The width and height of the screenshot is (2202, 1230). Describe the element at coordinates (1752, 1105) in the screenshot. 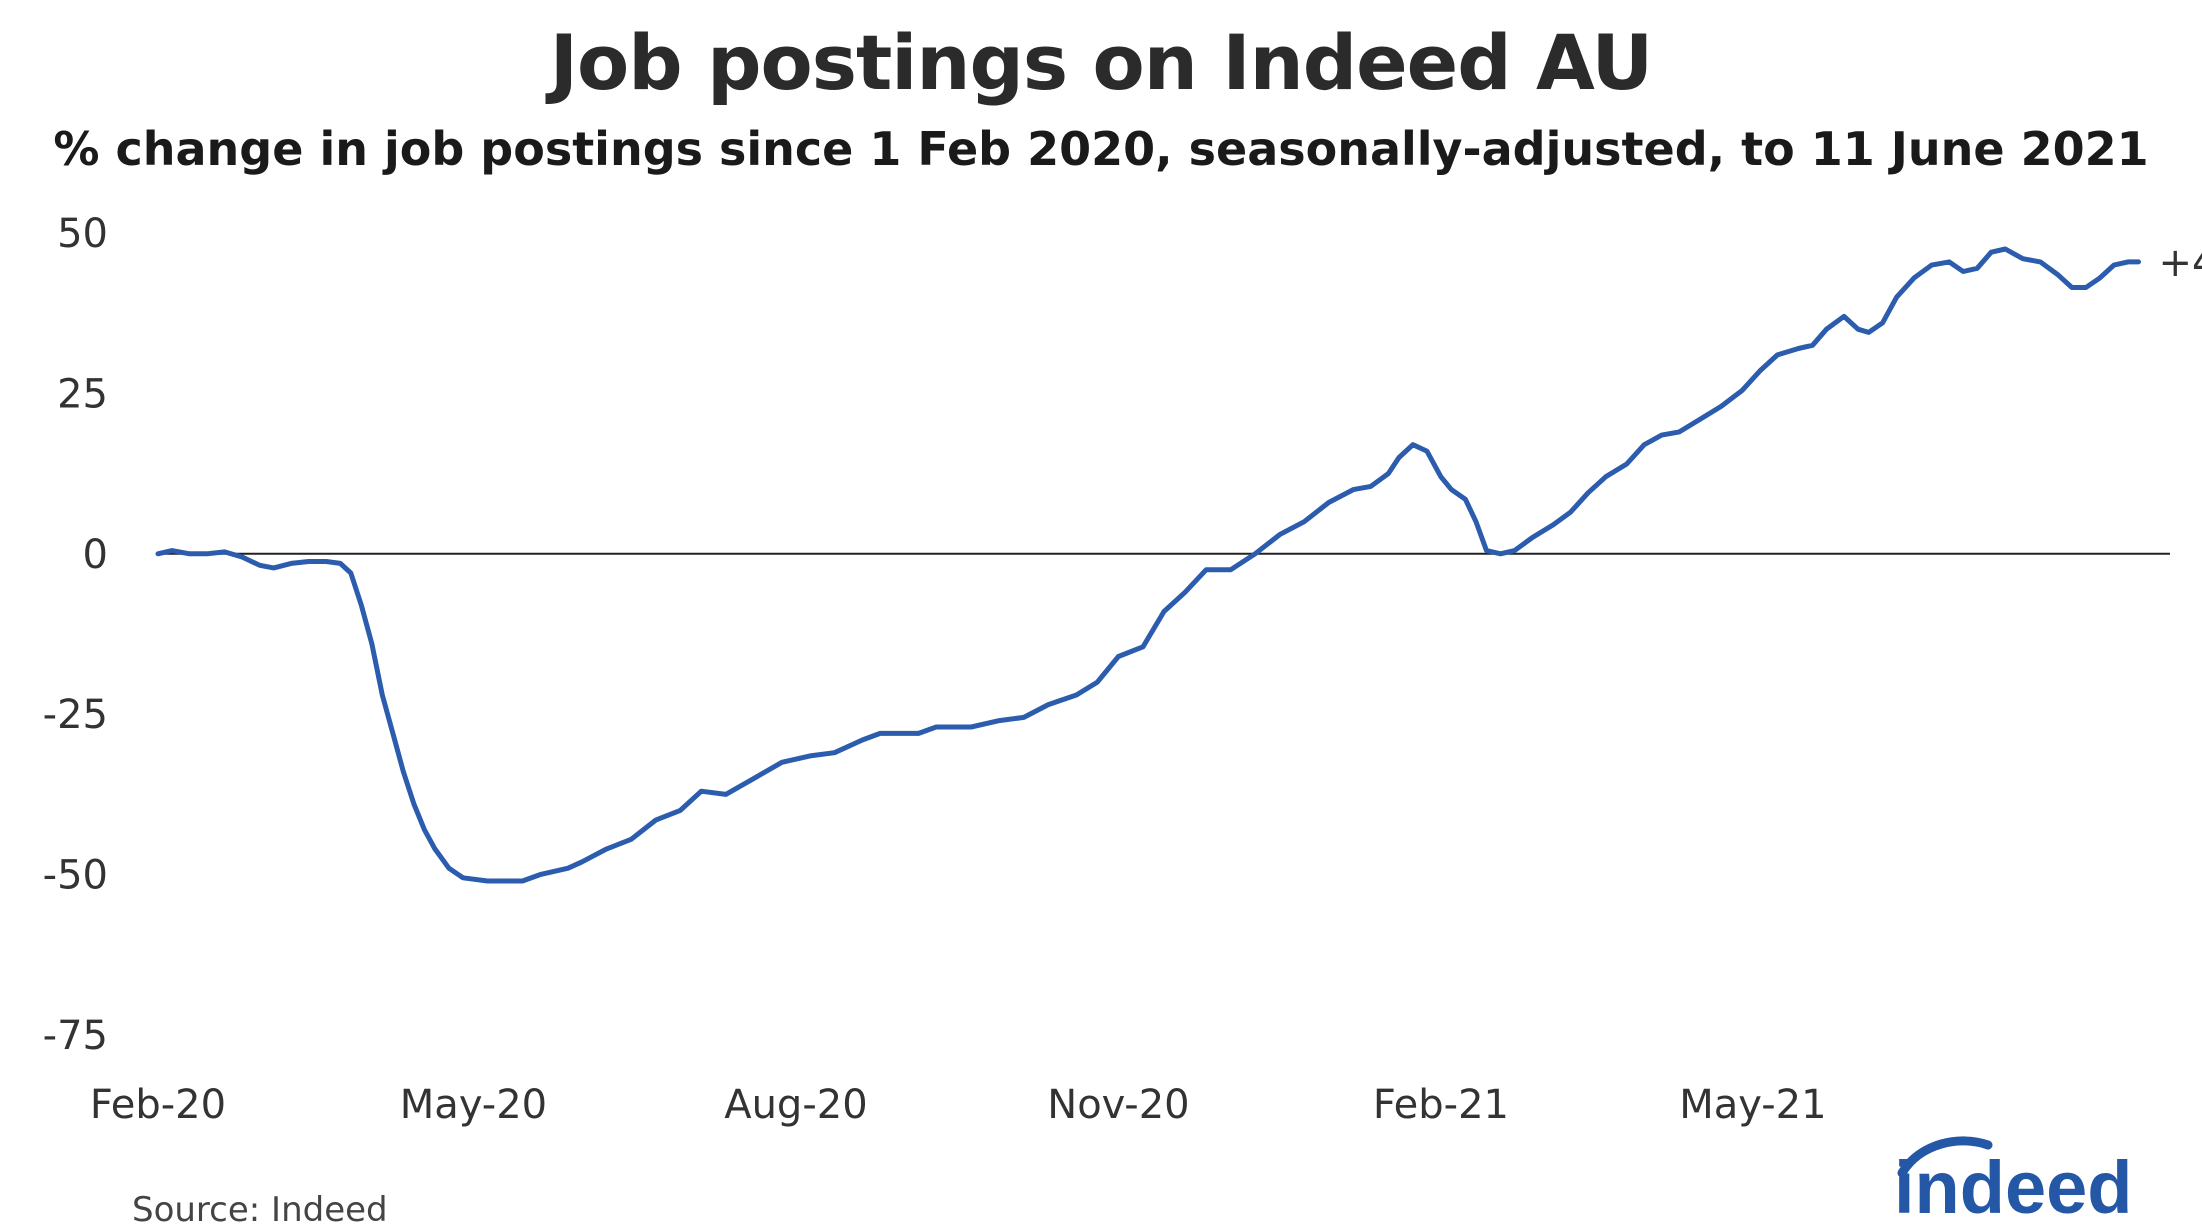

I see `x-tick-label: May-21` at that location.